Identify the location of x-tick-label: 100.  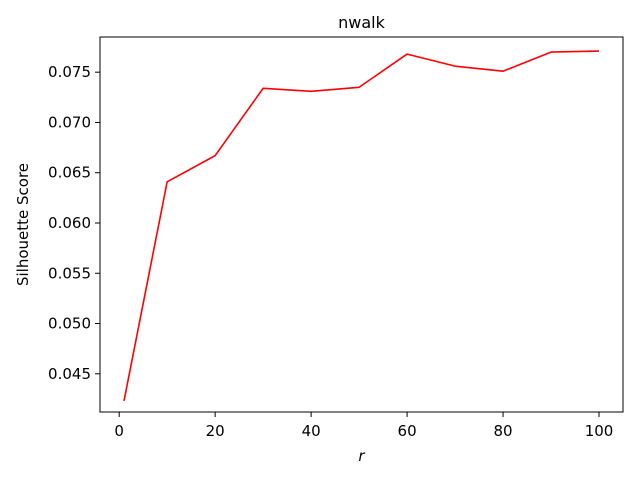
(599, 431).